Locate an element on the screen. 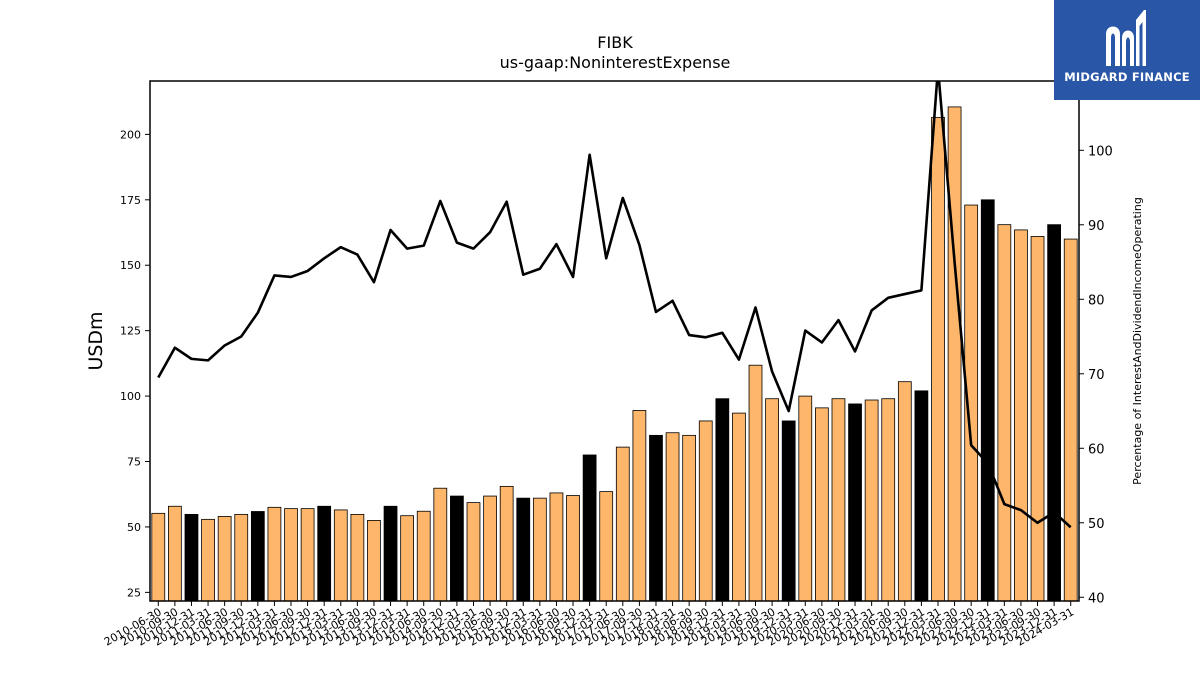 The height and width of the screenshot is (675, 1200). y-tick-label: 75 is located at coordinates (134, 462).